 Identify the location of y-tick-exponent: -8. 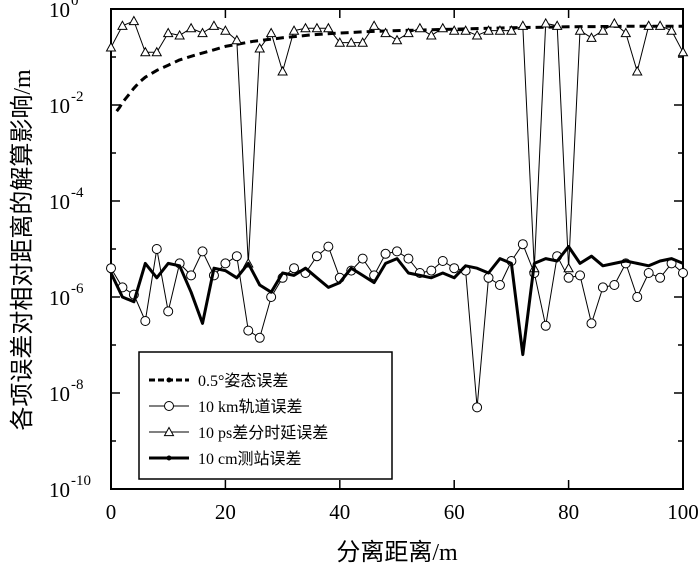
(77, 385).